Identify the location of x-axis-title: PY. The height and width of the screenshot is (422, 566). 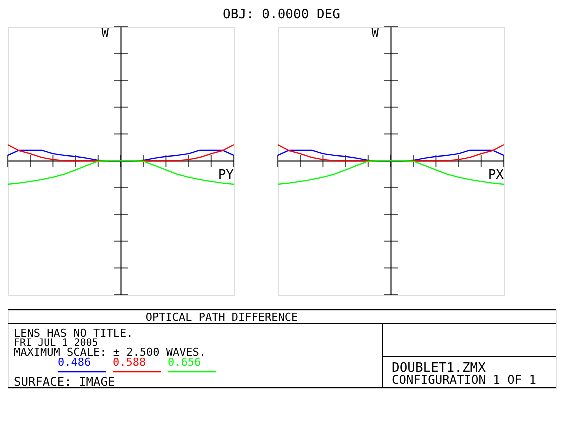
(226, 175).